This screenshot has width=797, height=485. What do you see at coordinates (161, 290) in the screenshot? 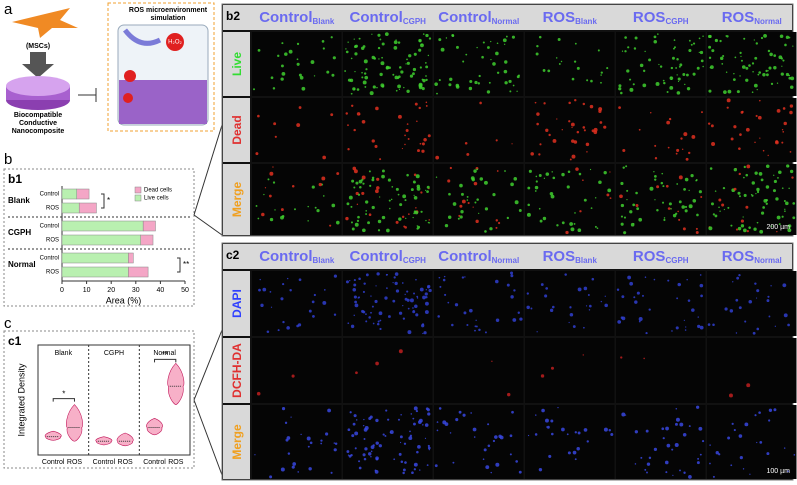
I see `x-tick-label: 40` at bounding box center [161, 290].